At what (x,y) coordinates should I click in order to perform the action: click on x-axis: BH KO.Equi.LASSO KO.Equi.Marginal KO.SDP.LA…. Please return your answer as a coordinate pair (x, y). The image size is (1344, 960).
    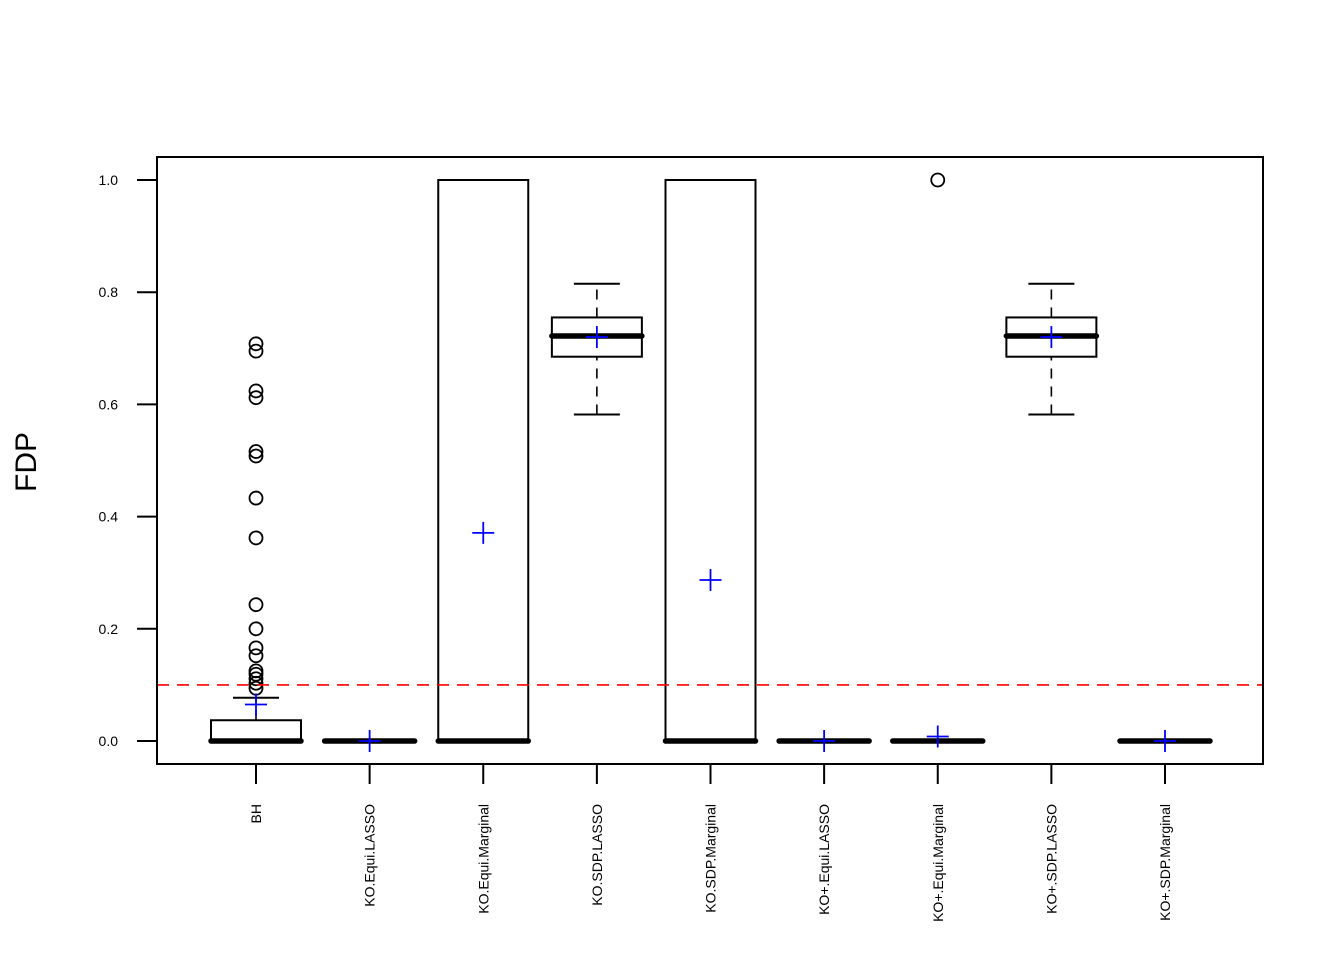
    Looking at the image, I should click on (710, 843).